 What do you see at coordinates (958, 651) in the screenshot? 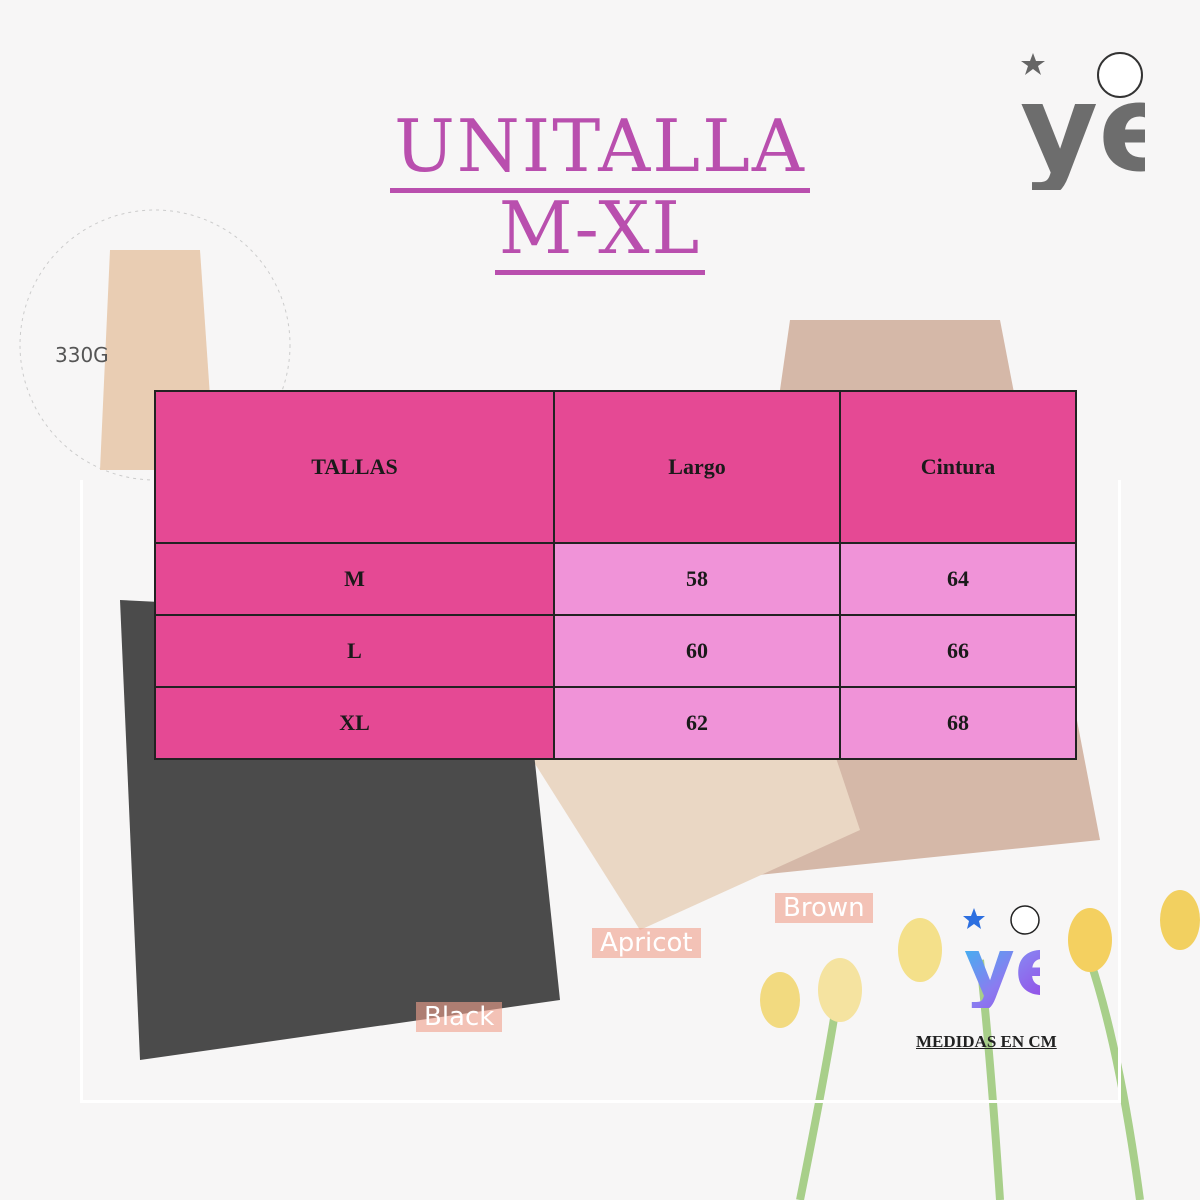
I see `cintura-cell: 66` at bounding box center [958, 651].